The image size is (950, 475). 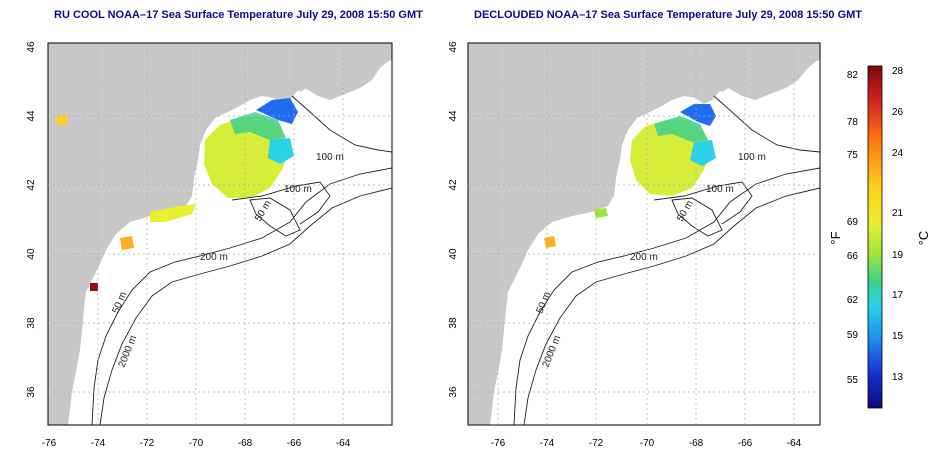 What do you see at coordinates (853, 155) in the screenshot?
I see `f-tick-label: 75` at bounding box center [853, 155].